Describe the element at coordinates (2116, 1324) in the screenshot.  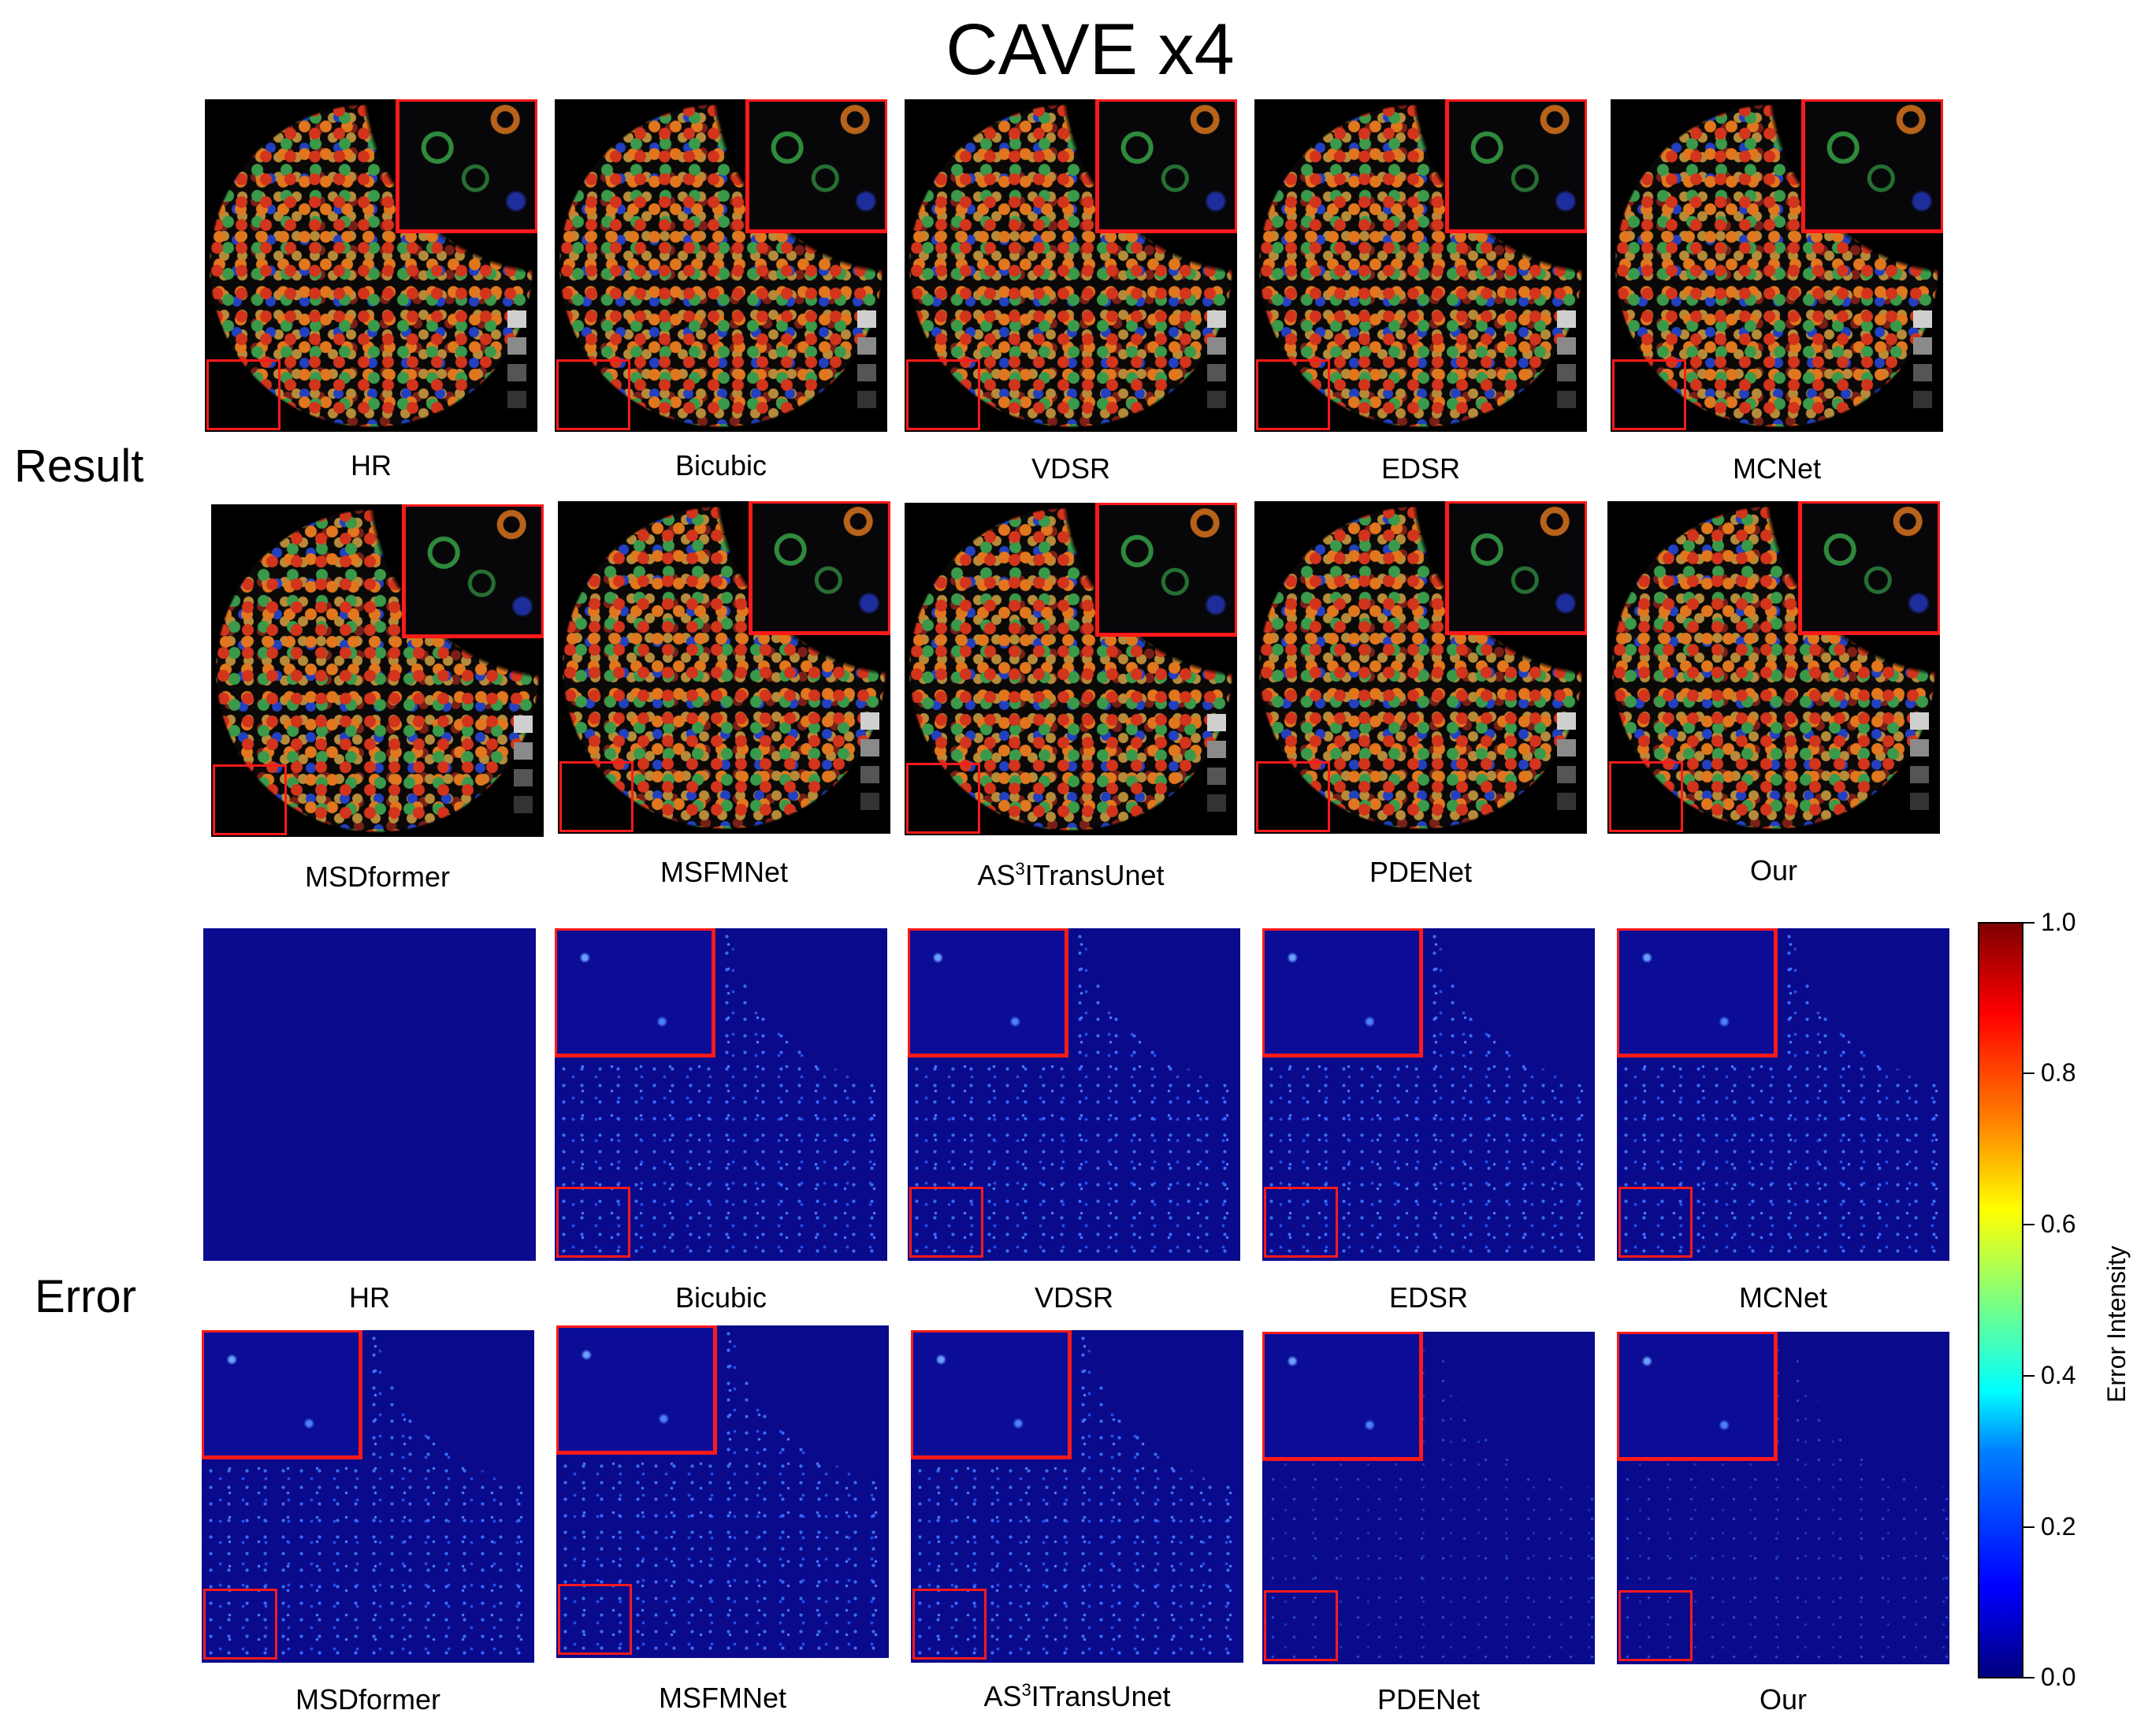
I see `colorbar-label: Error Intensity` at that location.